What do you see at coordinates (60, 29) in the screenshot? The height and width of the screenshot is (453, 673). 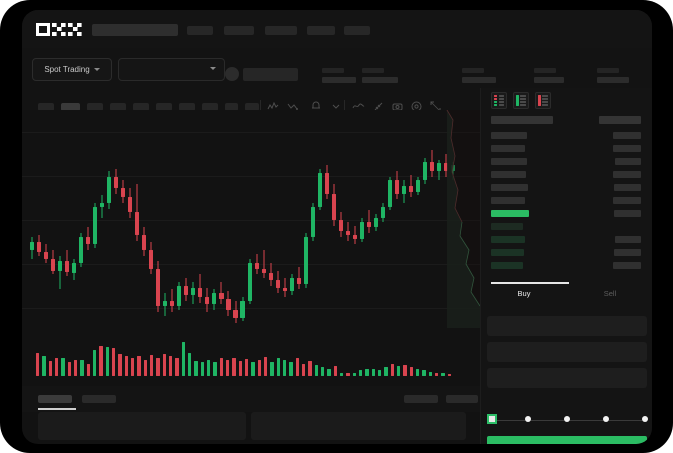 I see `okx-logo` at bounding box center [60, 29].